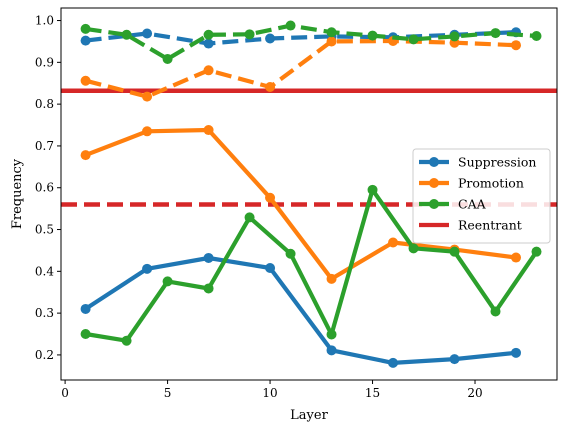 Image resolution: width=567 pixels, height=432 pixels. I want to click on y-tick-label: 0.8, so click(44, 104).